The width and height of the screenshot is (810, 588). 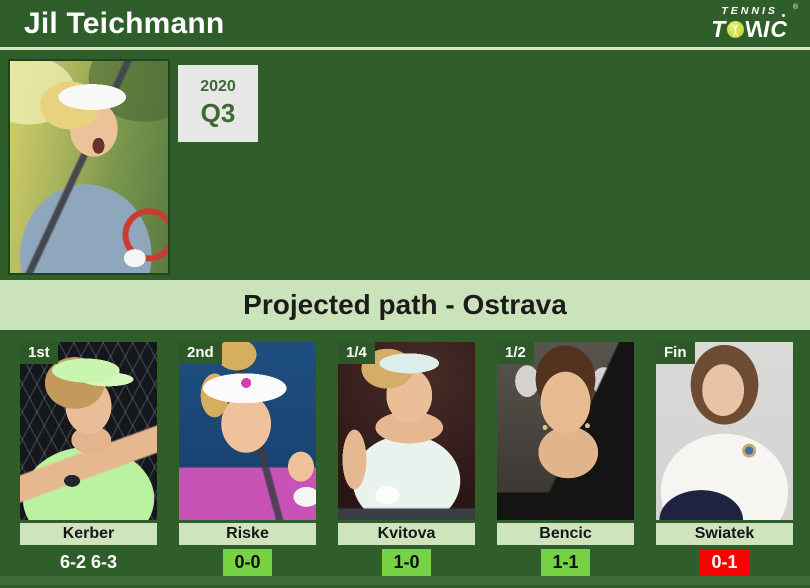 I want to click on player-name: Riske, so click(x=247, y=533).